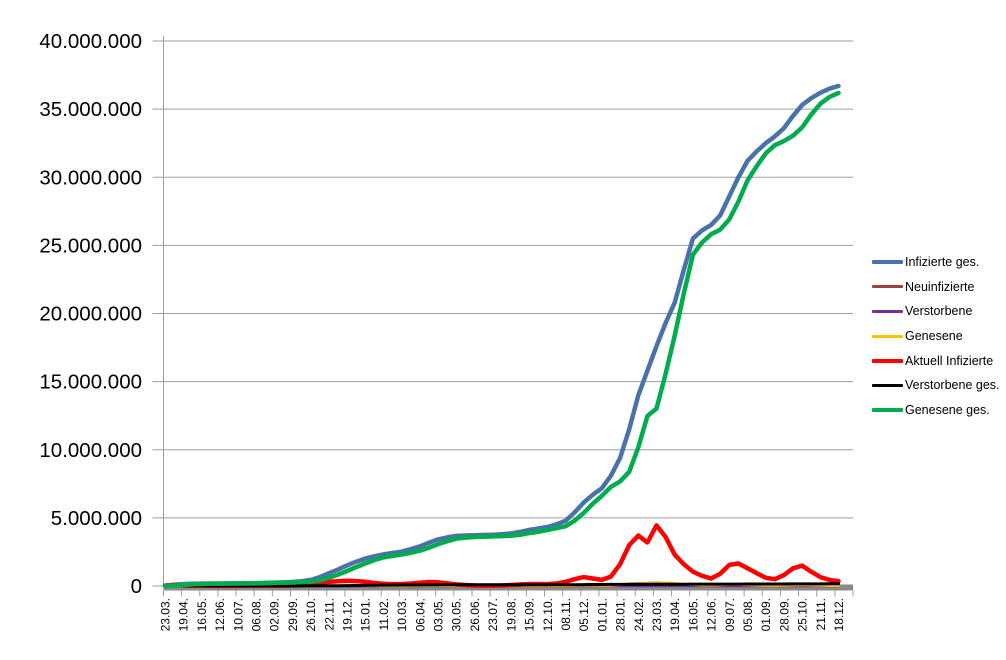 Image resolution: width=1006 pixels, height=660 pixels. I want to click on legend-label-verstorbene-ges: Verstorbene ges., so click(952, 385).